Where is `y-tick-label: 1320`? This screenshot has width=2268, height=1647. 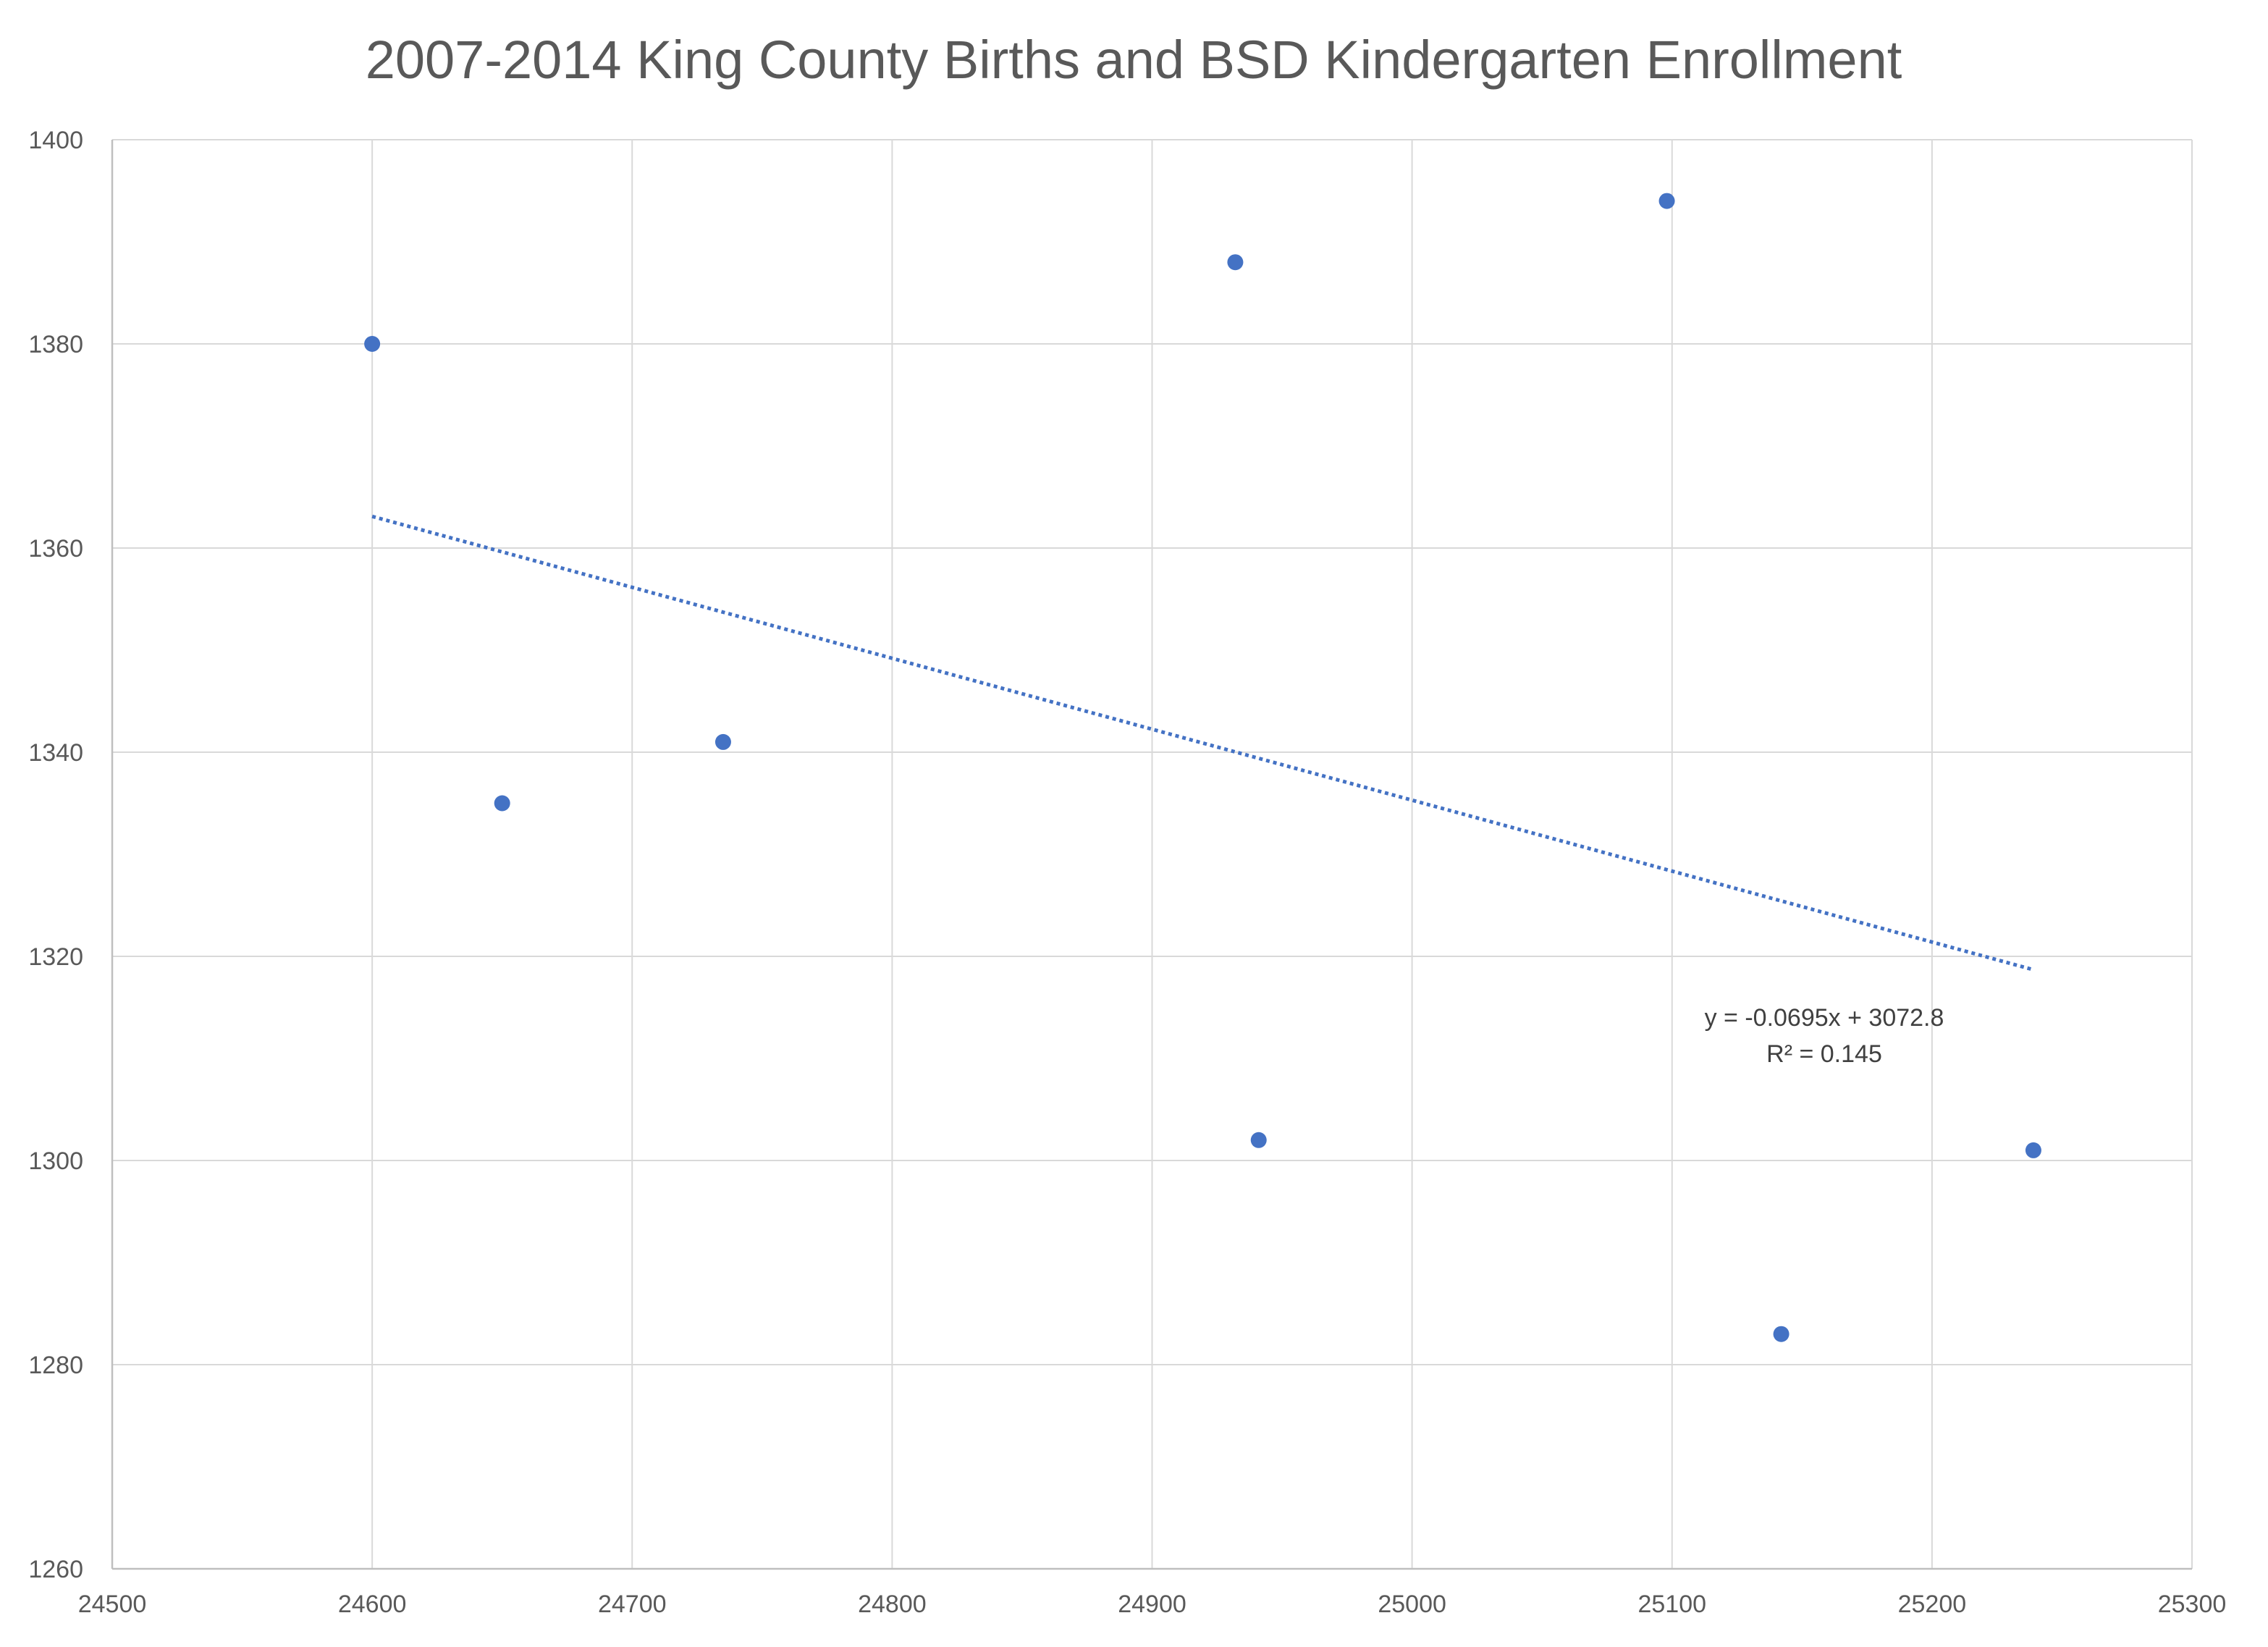 y-tick-label: 1320 is located at coordinates (56, 957).